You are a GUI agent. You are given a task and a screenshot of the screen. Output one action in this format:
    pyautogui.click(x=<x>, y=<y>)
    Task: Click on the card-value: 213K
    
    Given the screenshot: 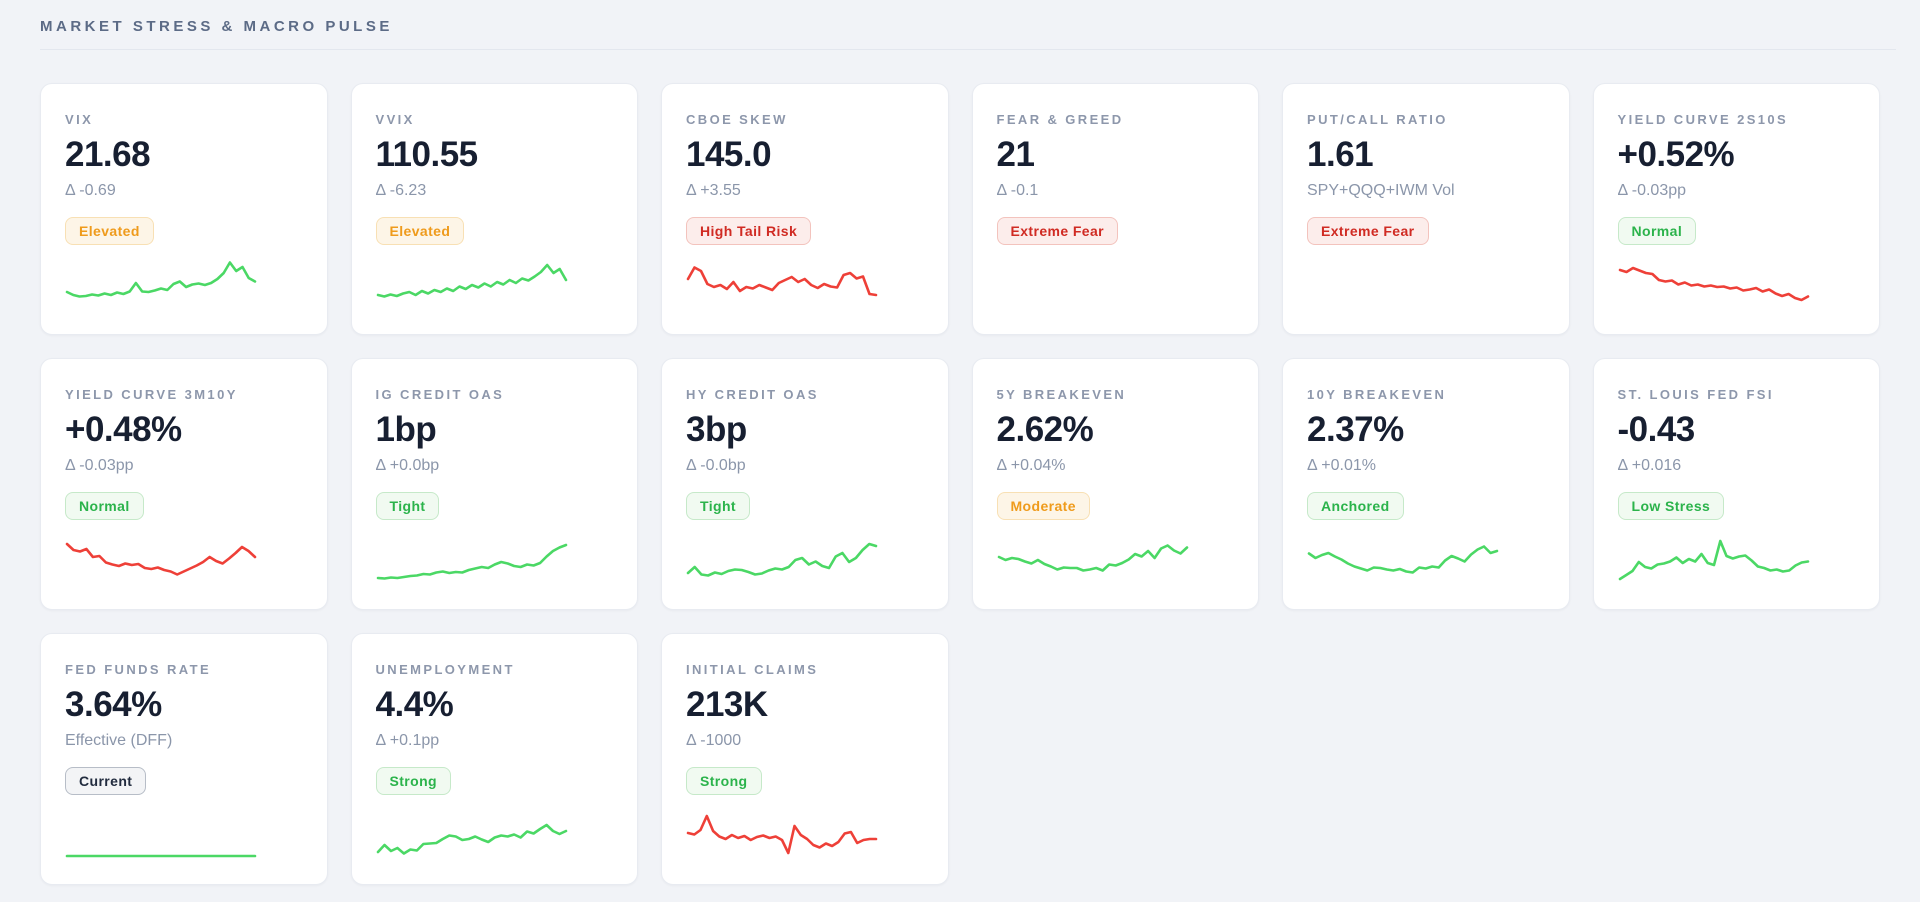 What is the action you would take?
    pyautogui.click(x=727, y=704)
    